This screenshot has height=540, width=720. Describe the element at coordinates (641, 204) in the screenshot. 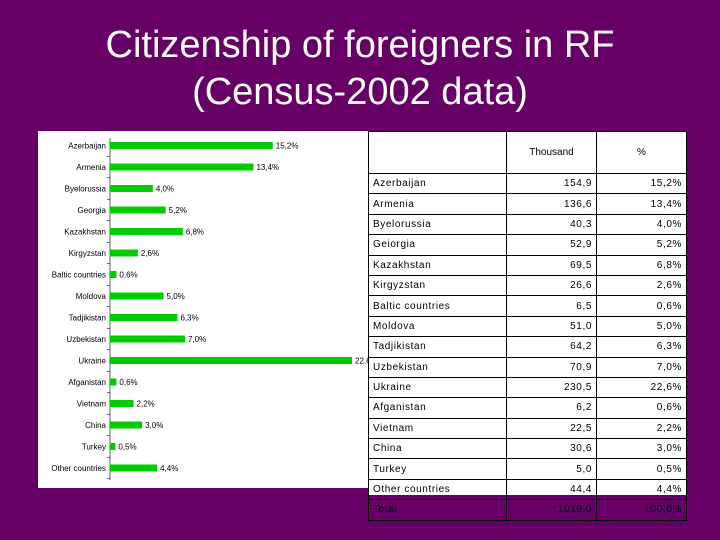

I see `table-cell-percent: 13,4%` at that location.